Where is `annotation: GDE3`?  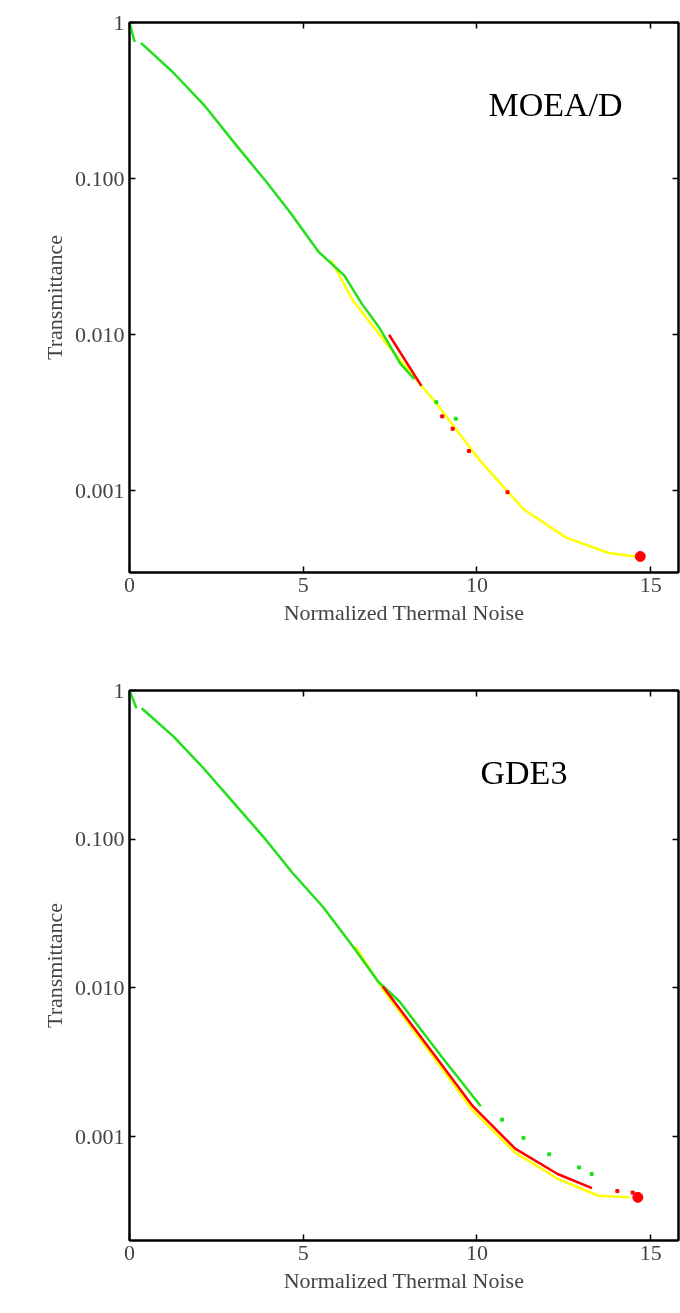 annotation: GDE3 is located at coordinates (524, 772).